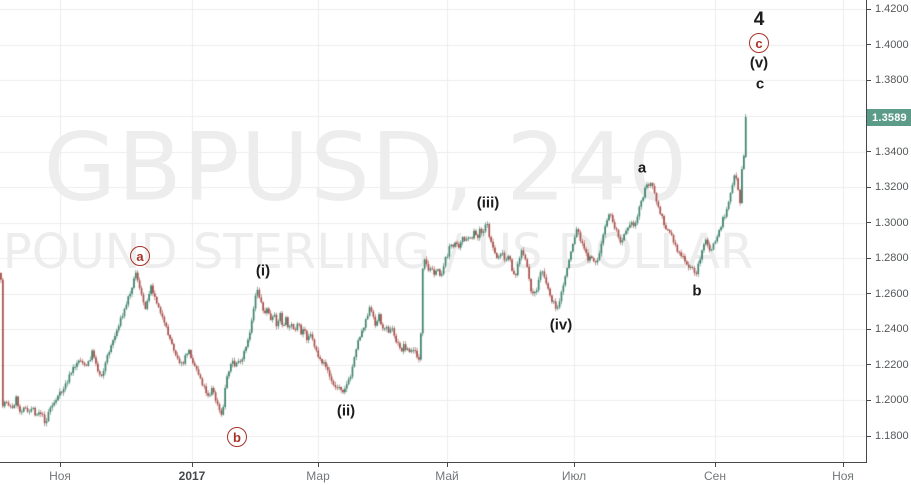 The height and width of the screenshot is (485, 911). What do you see at coordinates (433, 462) in the screenshot?
I see `time-axis-line` at bounding box center [433, 462].